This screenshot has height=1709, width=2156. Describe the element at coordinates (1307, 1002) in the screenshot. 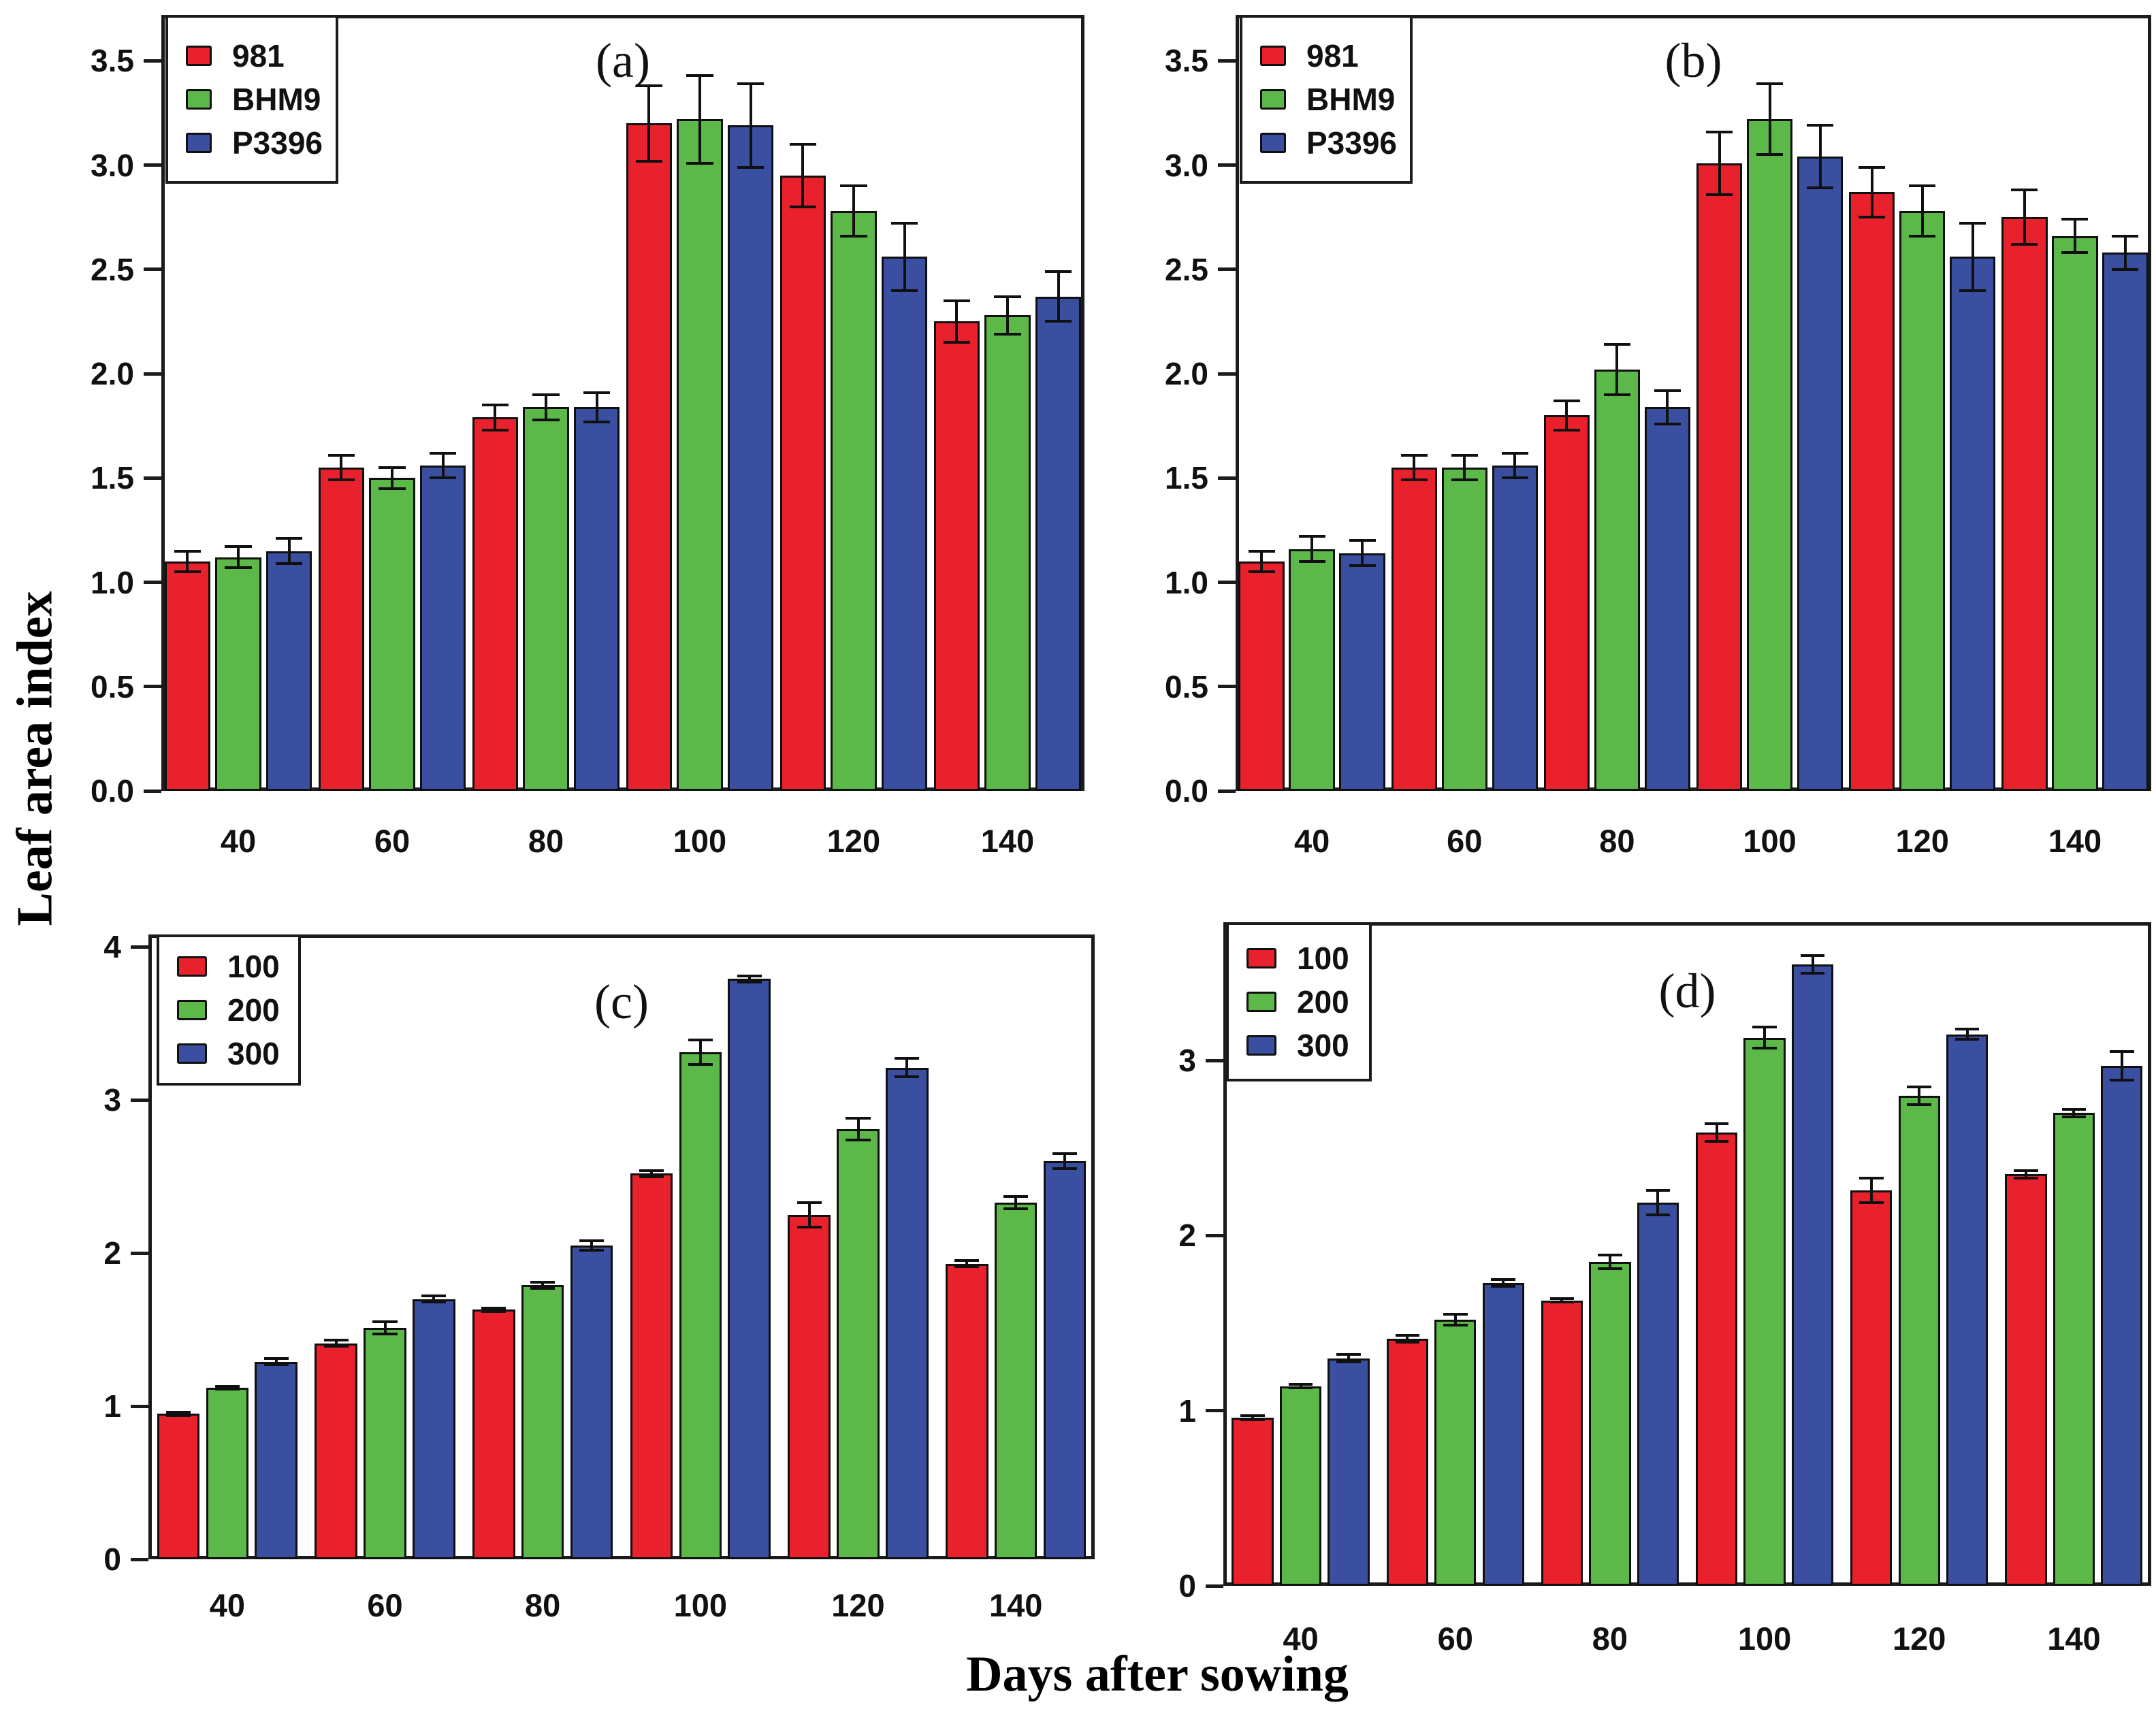

I see `legend-item: 200` at that location.